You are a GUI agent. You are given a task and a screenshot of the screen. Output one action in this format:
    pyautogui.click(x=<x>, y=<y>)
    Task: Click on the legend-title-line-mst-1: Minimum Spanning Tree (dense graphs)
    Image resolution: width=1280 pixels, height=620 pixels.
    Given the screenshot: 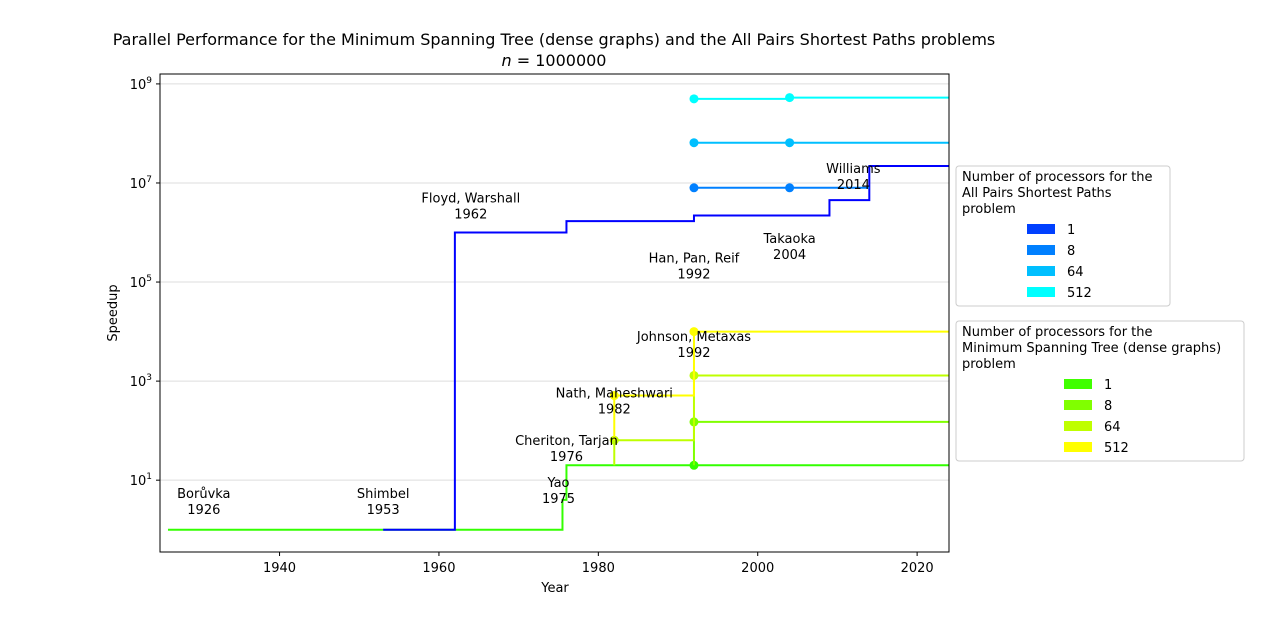 What is the action you would take?
    pyautogui.click(x=1091, y=348)
    